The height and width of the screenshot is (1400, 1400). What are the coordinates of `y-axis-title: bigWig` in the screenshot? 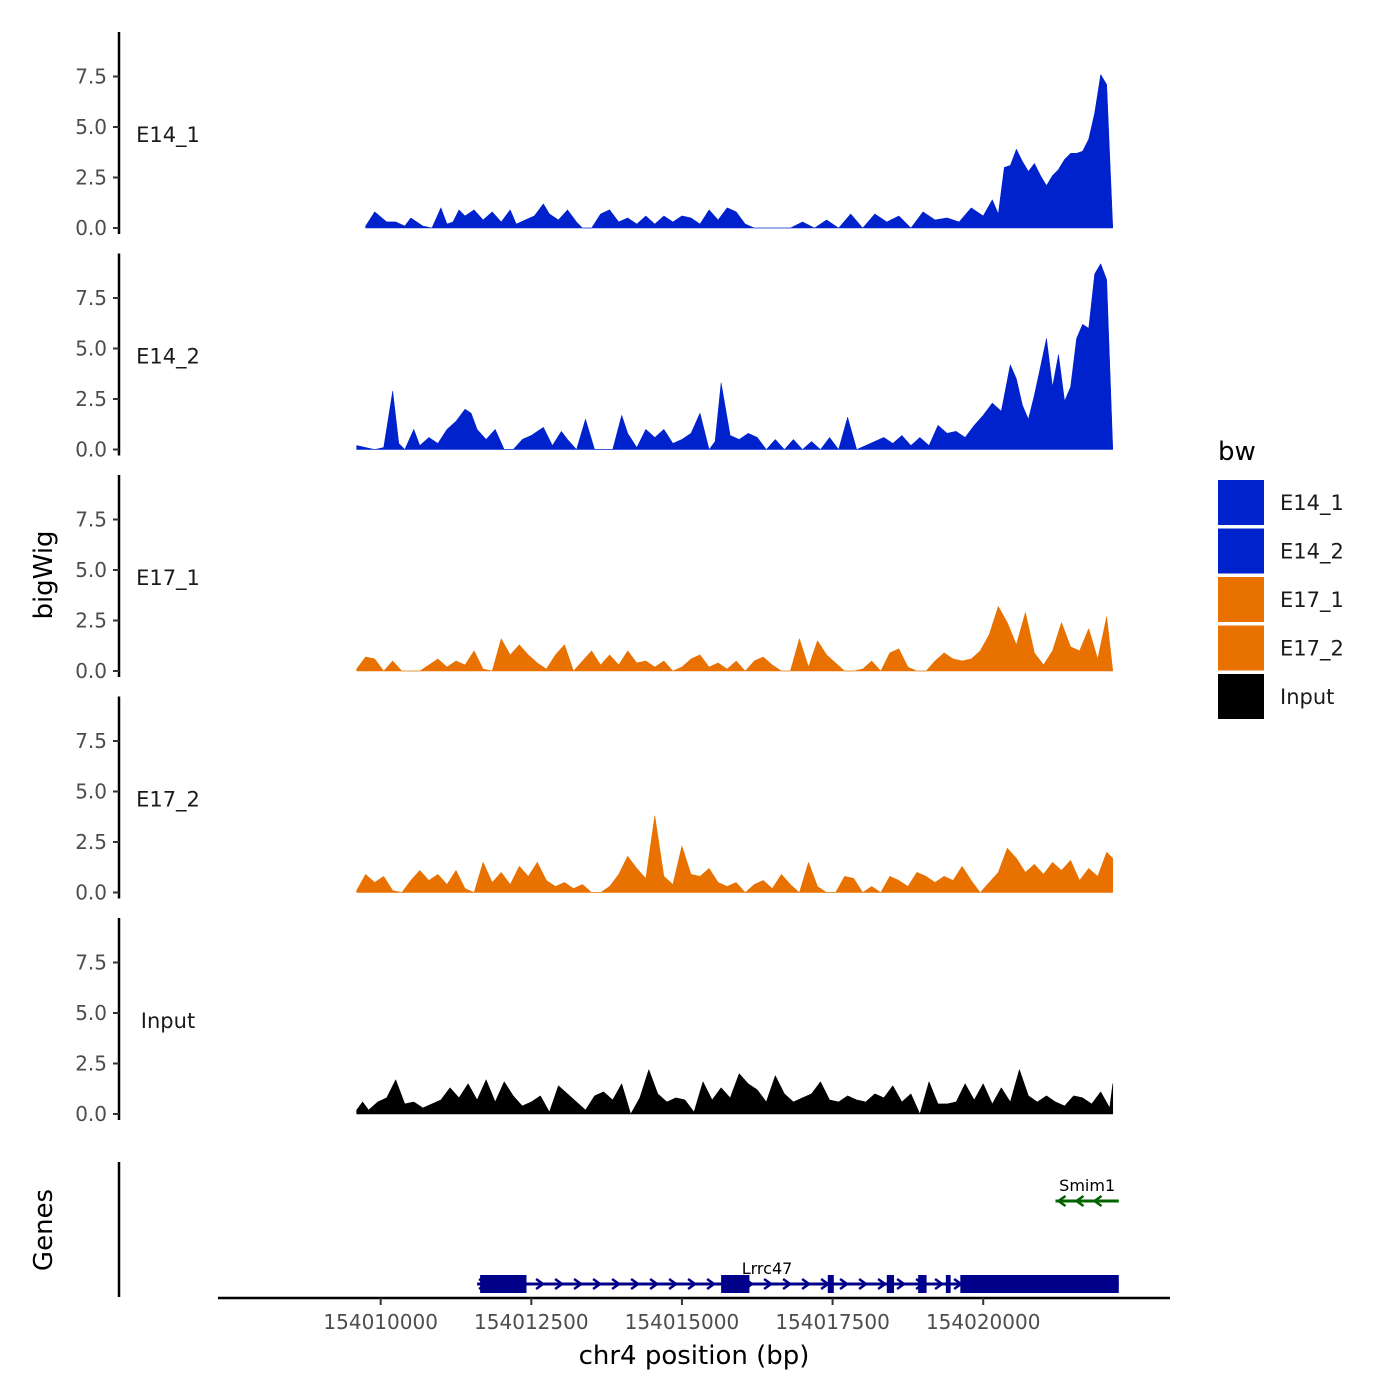 It's located at (44, 574).